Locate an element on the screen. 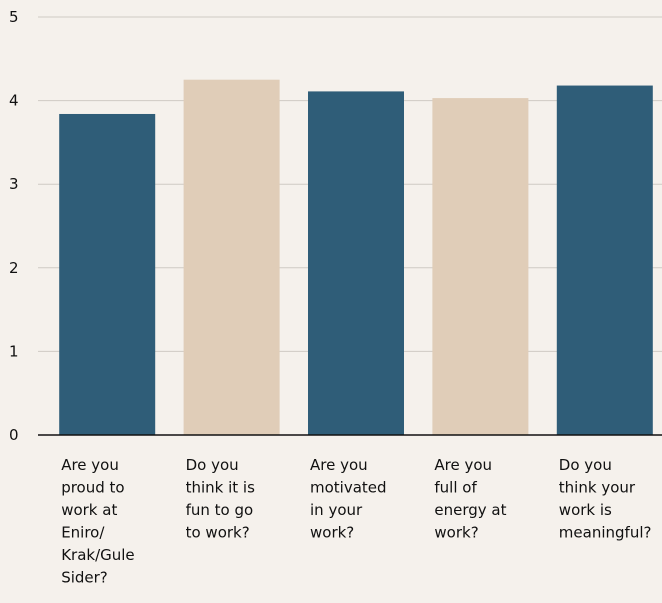 The width and height of the screenshot is (662, 603). y-tick-label: 3 is located at coordinates (14, 184).